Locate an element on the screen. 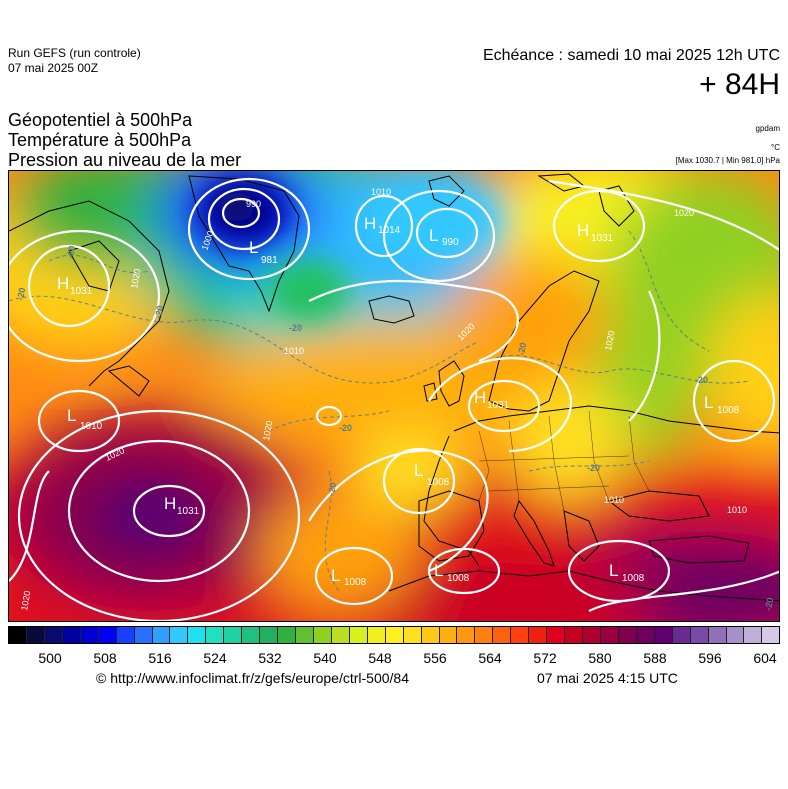  run-title: Run GEFS (run controle) is located at coordinates (74, 53).